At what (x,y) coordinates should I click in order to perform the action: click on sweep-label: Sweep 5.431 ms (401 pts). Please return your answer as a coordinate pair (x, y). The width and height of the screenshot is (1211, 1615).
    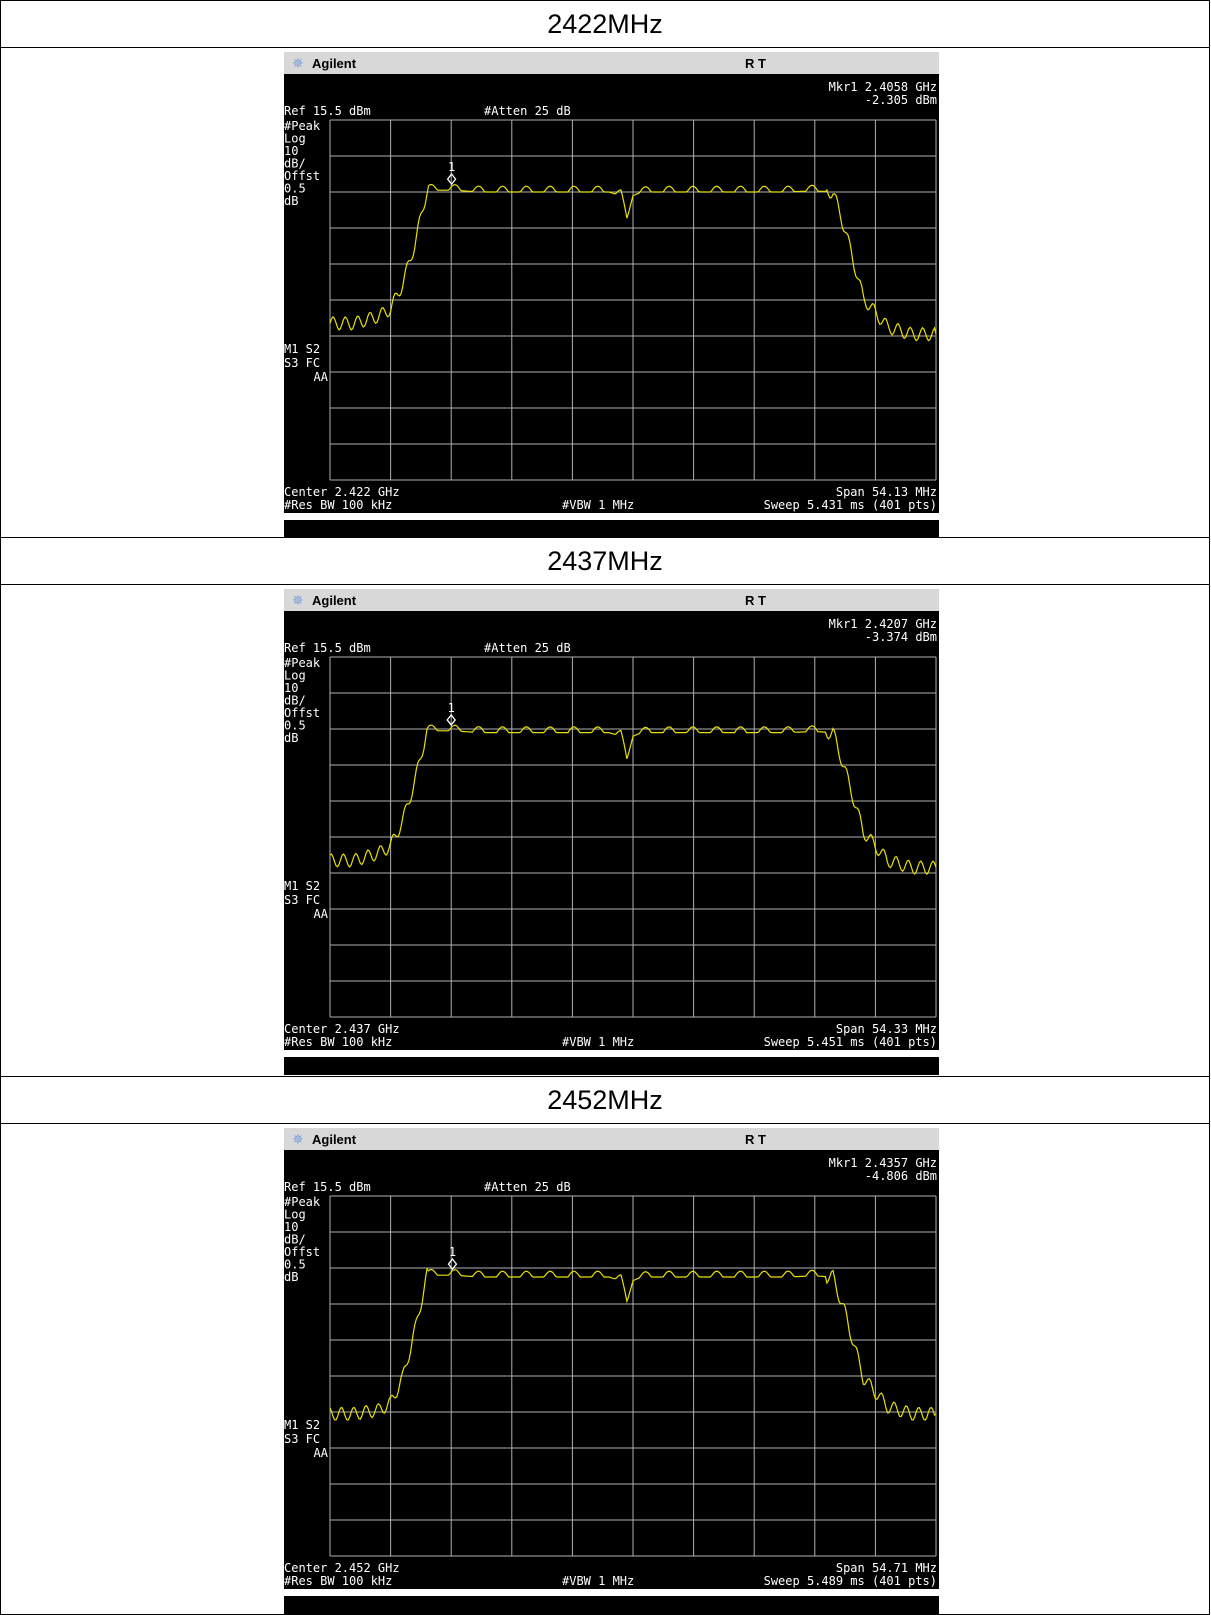
    Looking at the image, I should click on (850, 505).